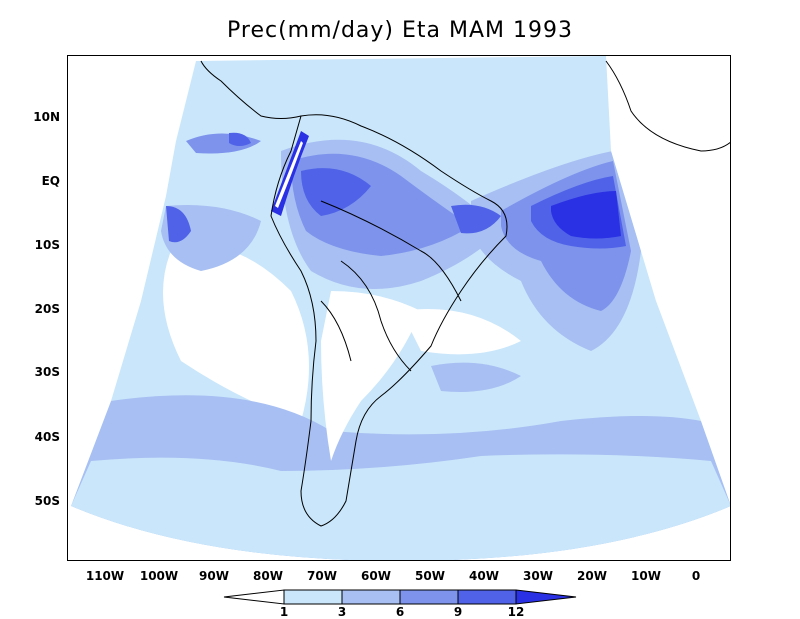  Describe the element at coordinates (667, 106) in the screenshot. I see `africa-coast` at that location.